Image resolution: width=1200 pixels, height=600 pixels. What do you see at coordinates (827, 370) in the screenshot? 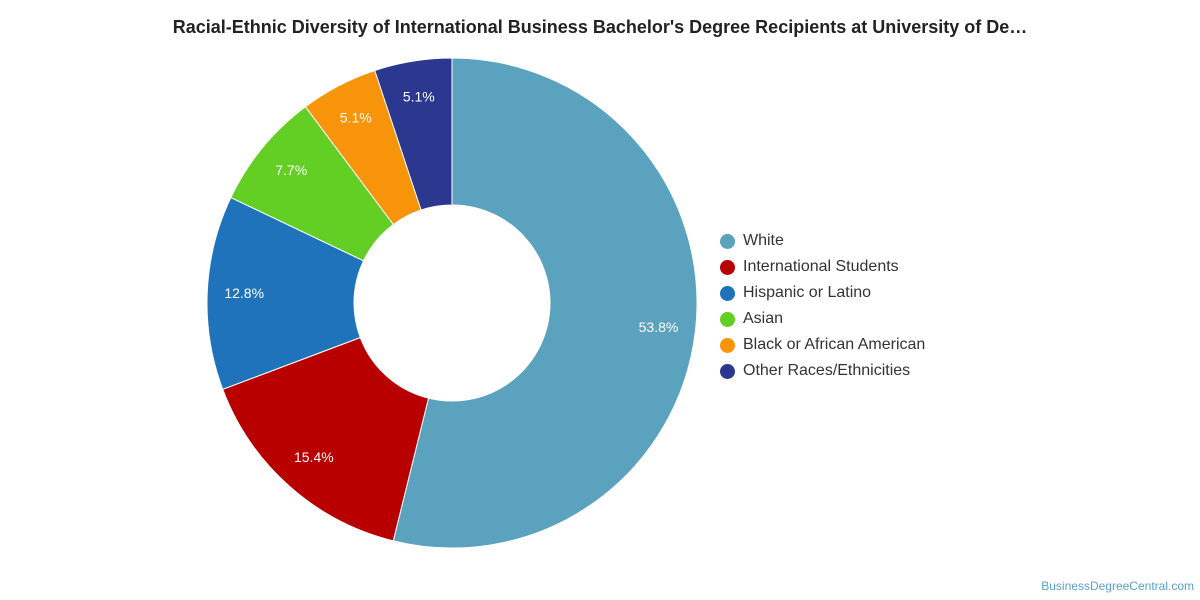
I see `legend-label: Other Races/Ethnicities` at bounding box center [827, 370].